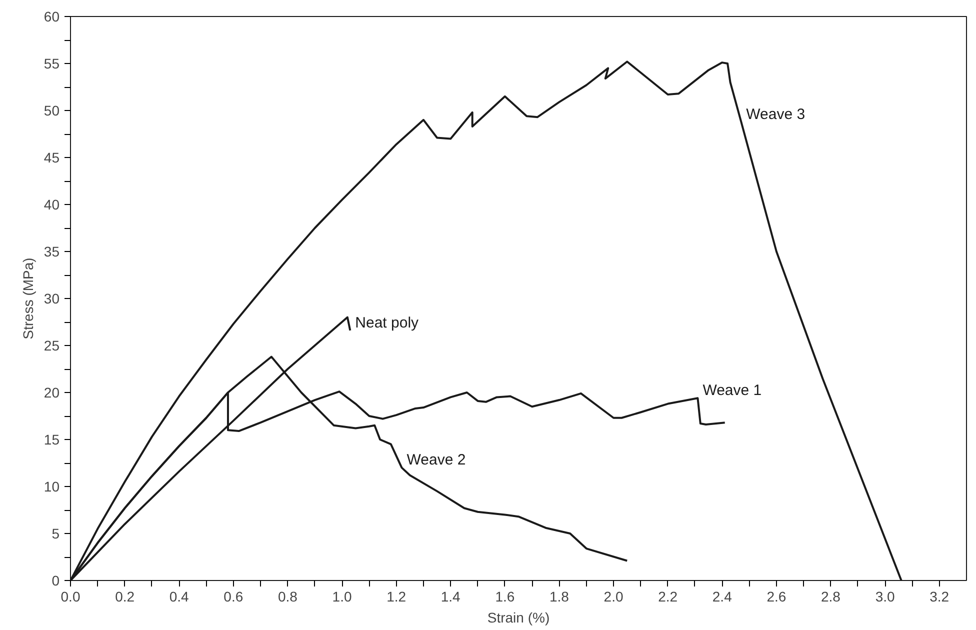 This screenshot has width=976, height=630. Describe the element at coordinates (450, 596) in the screenshot. I see `x-tick-label: 1.4` at that location.